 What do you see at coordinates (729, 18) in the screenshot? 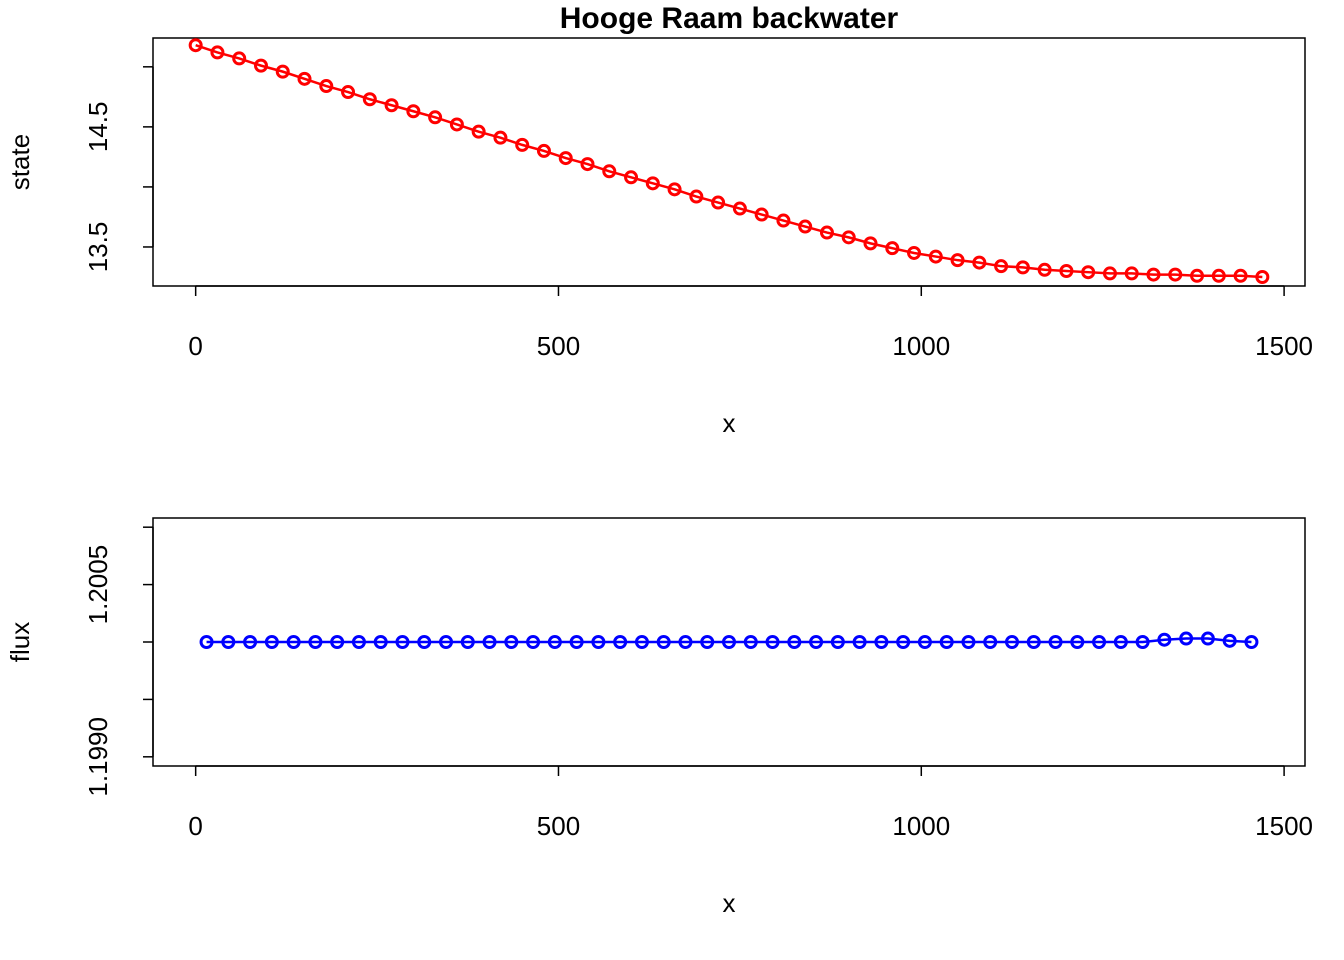
I see `chart-title: Hooge Raam backwater` at bounding box center [729, 18].